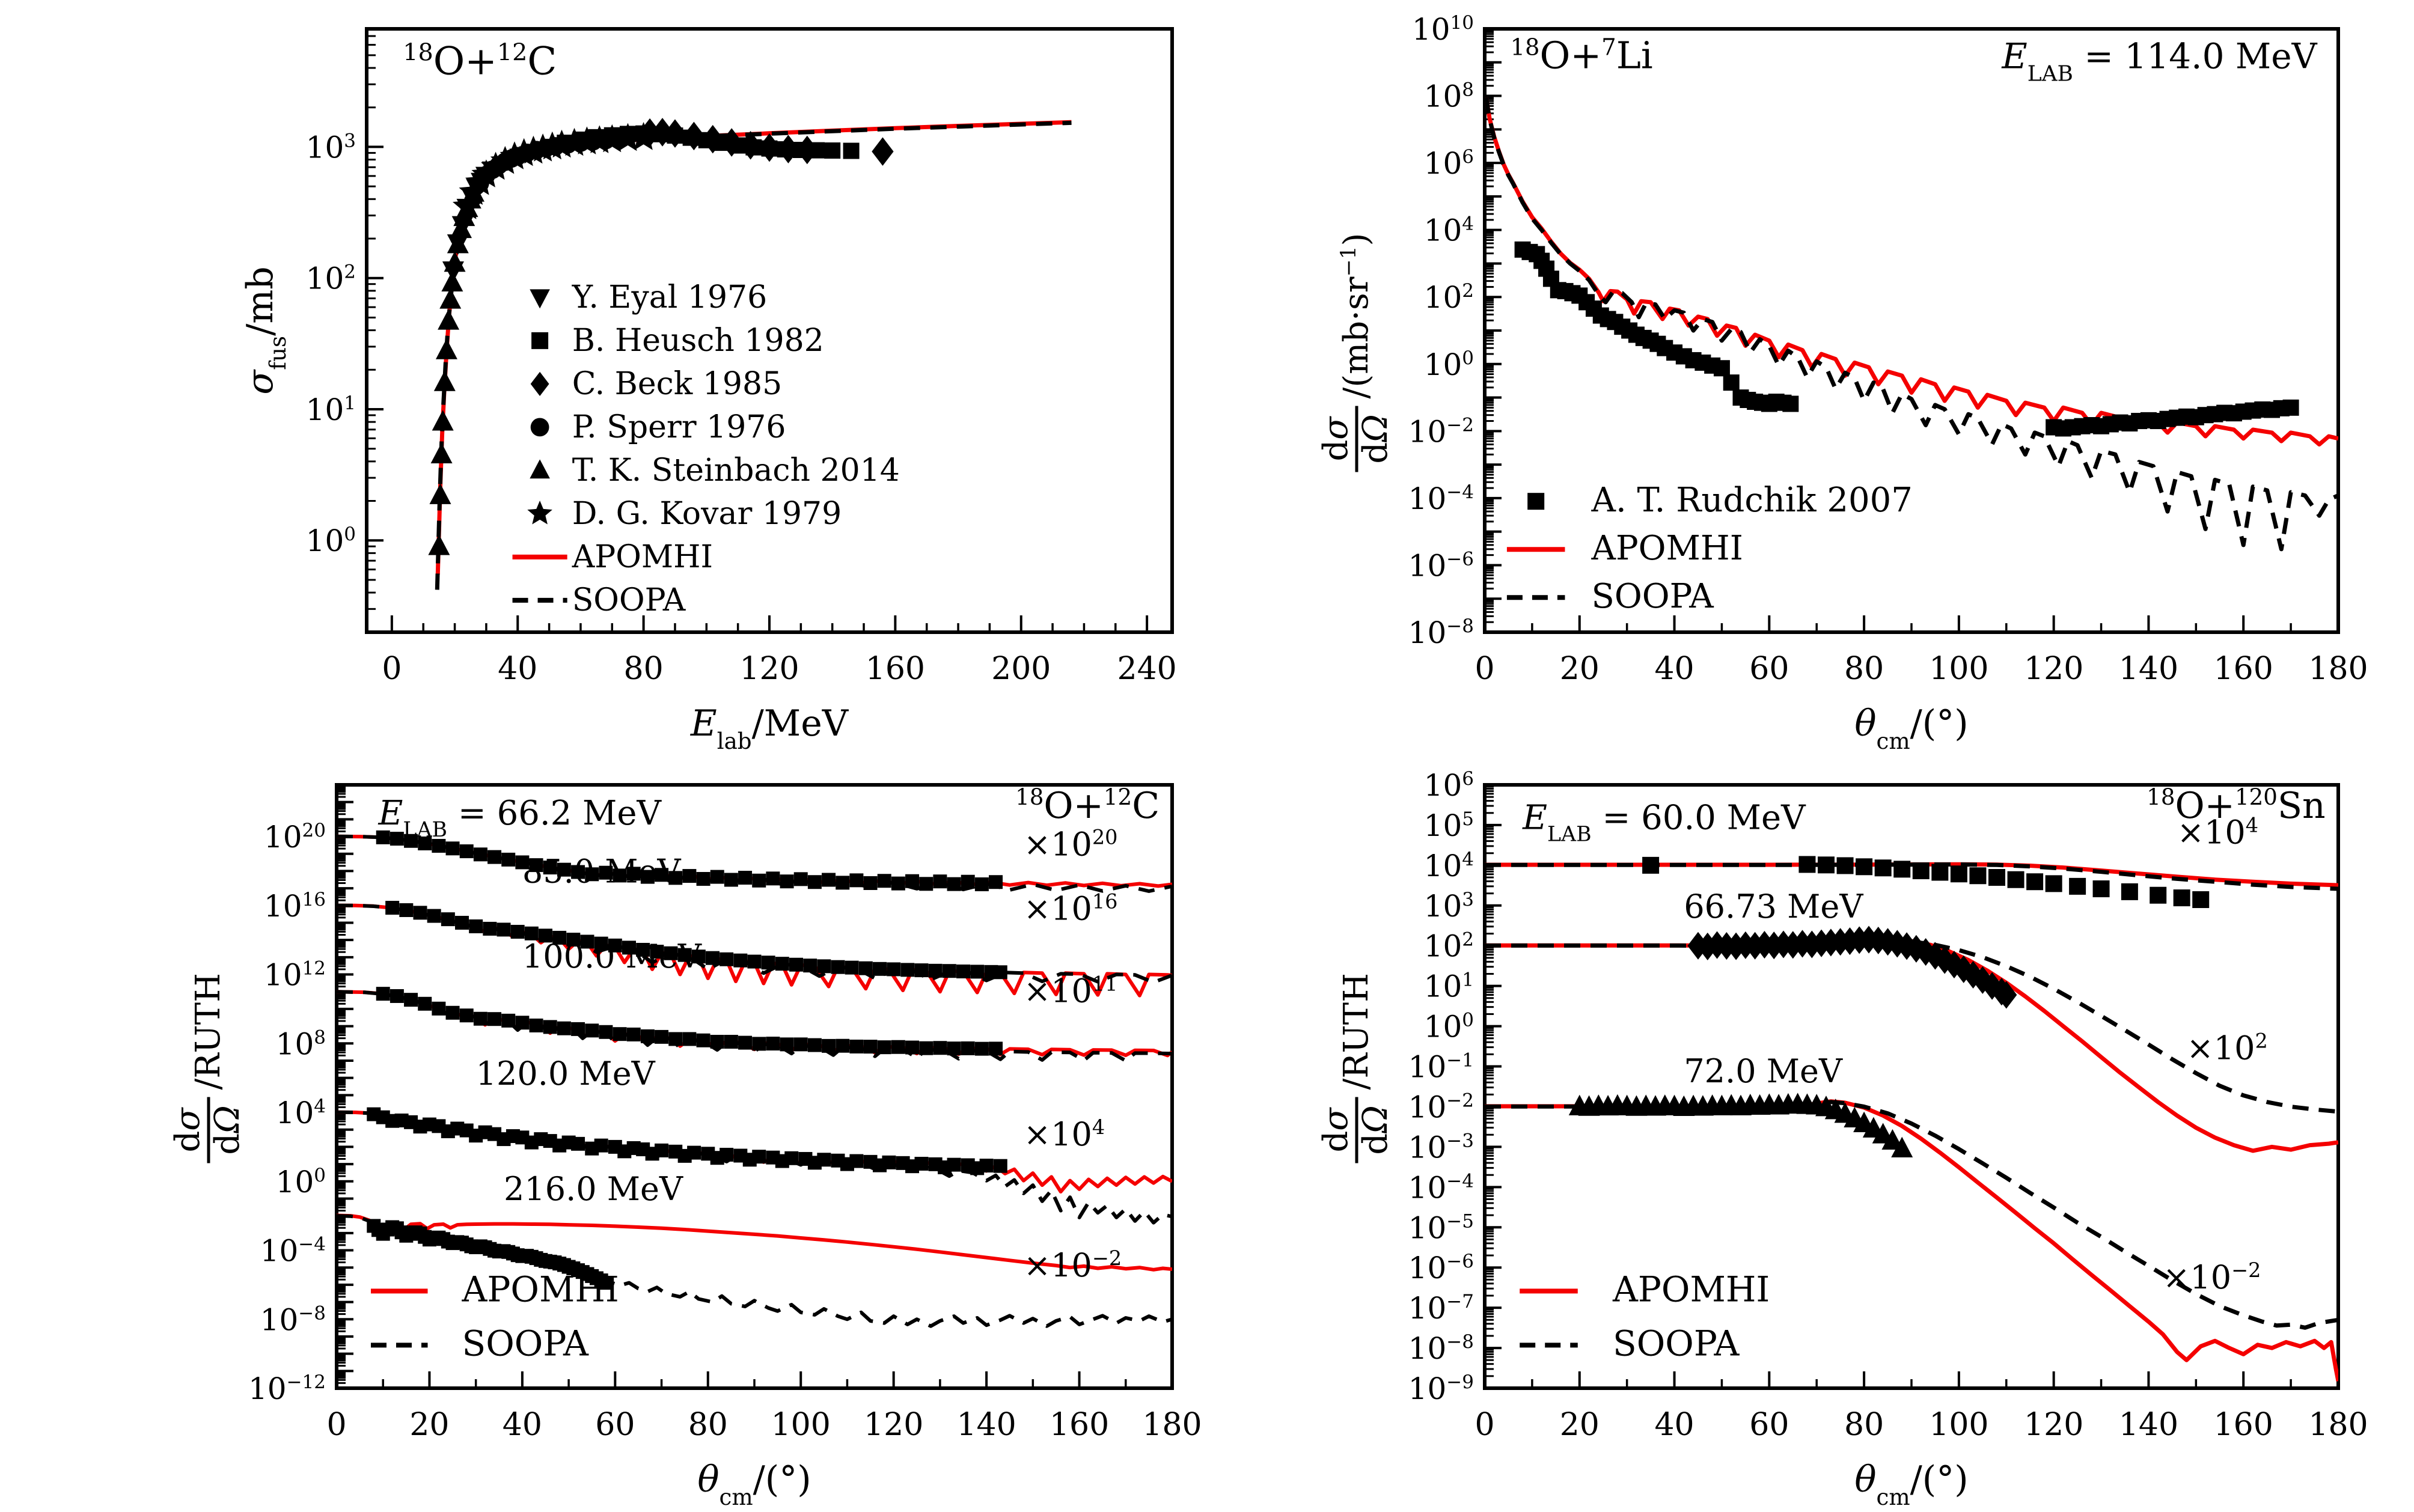  What do you see at coordinates (1911, 325) in the screenshot?
I see `soopa-curve` at bounding box center [1911, 325].